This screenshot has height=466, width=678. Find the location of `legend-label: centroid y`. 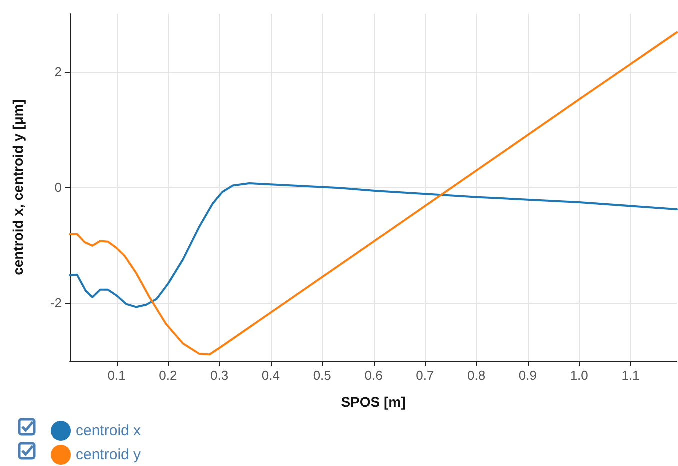

legend-label: centroid y is located at coordinates (109, 455).